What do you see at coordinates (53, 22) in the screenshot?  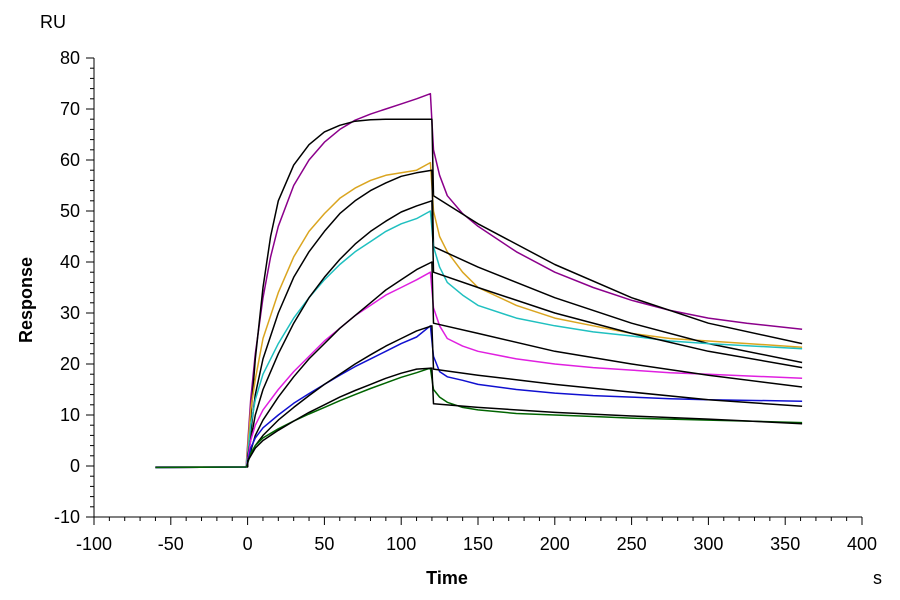 I see `y-unit-label: RU` at bounding box center [53, 22].